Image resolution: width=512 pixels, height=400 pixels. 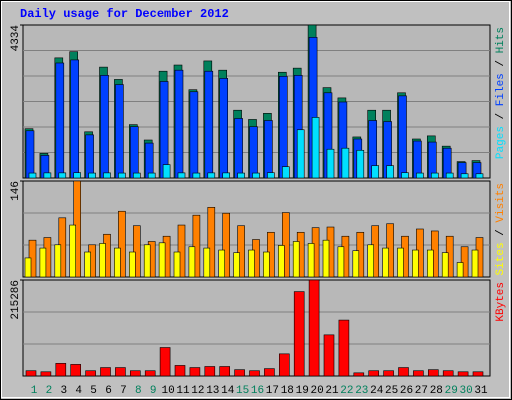 What do you see at coordinates (63, 391) in the screenshot?
I see `x-tick-label: 3` at bounding box center [63, 391].